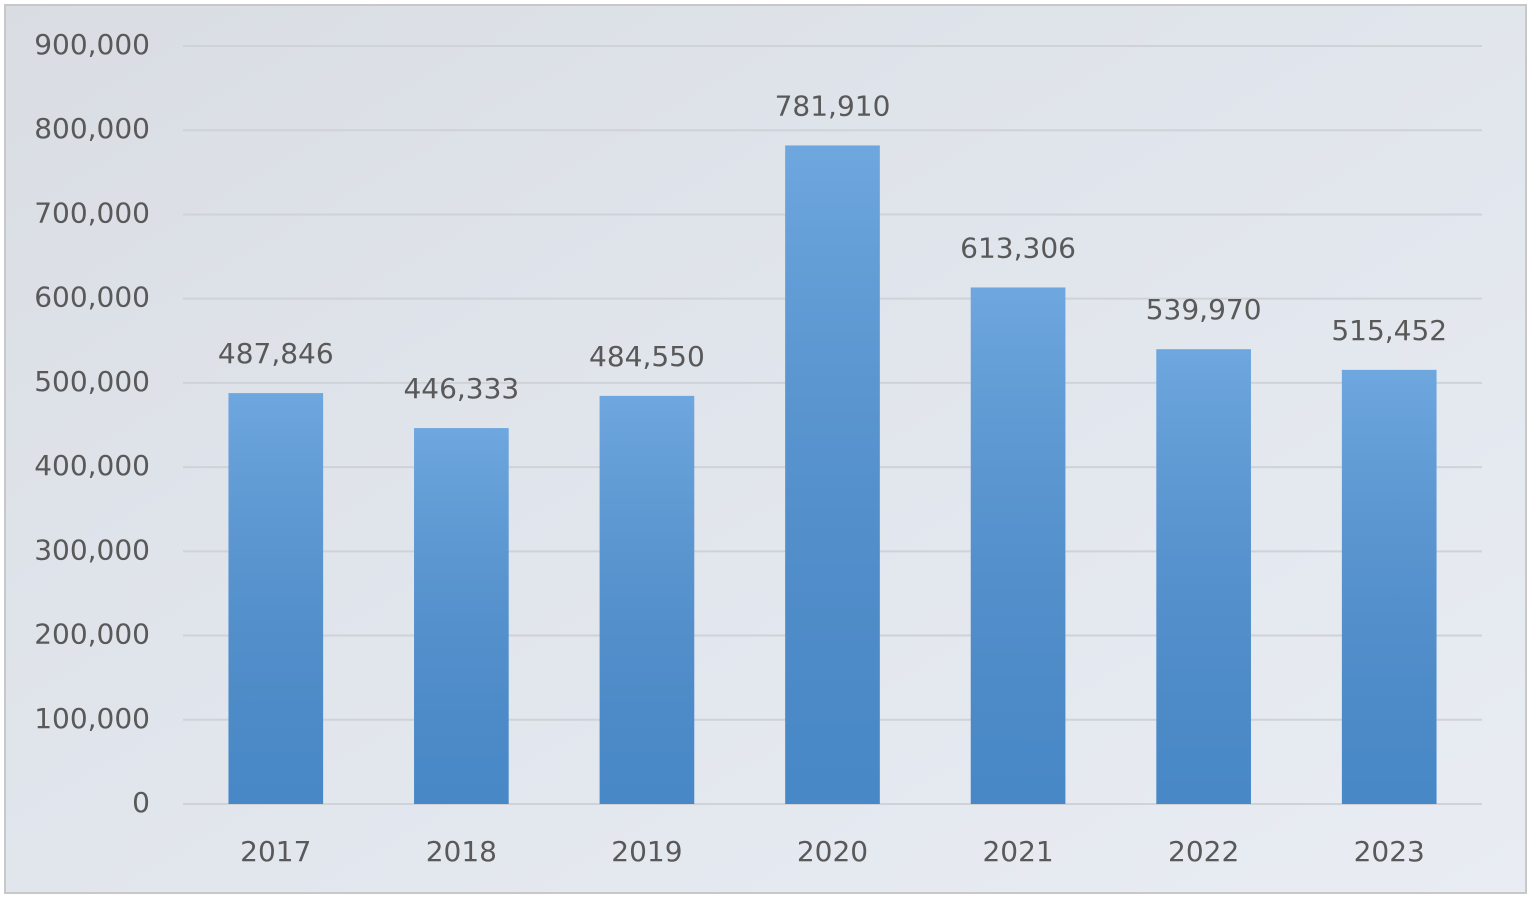 The height and width of the screenshot is (898, 1533). What do you see at coordinates (92, 44) in the screenshot?
I see `y-tick-label: 900,000` at bounding box center [92, 44].